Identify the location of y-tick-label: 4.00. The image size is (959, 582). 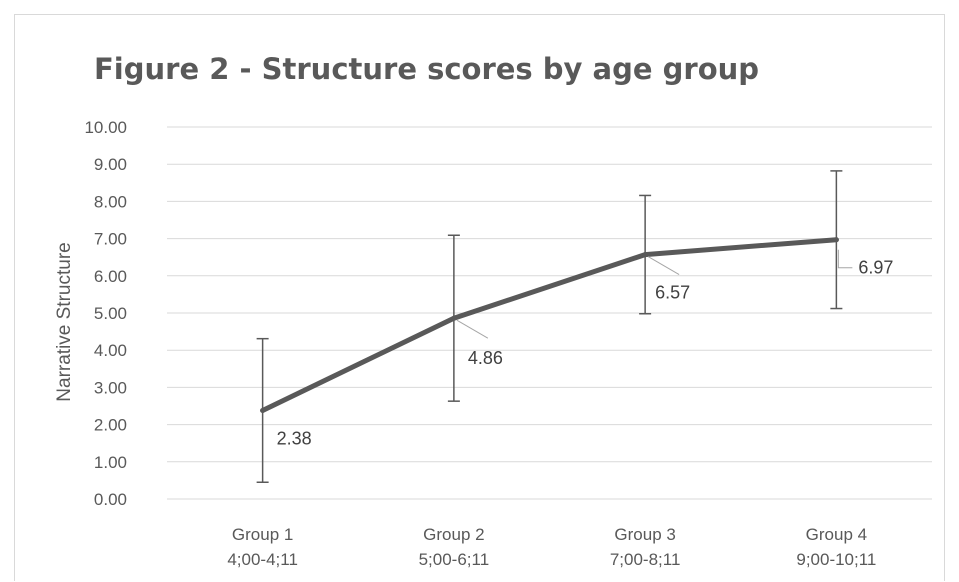
(110, 350).